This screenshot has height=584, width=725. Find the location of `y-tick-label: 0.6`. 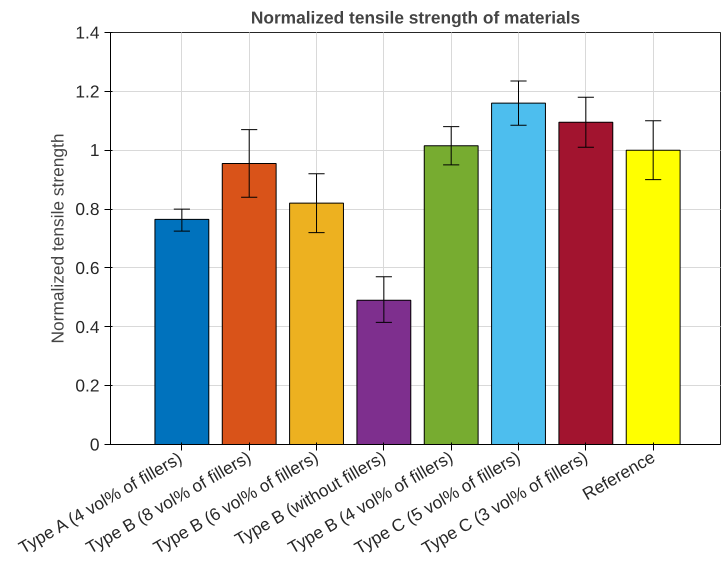

y-tick-label: 0.6 is located at coordinates (87, 268).